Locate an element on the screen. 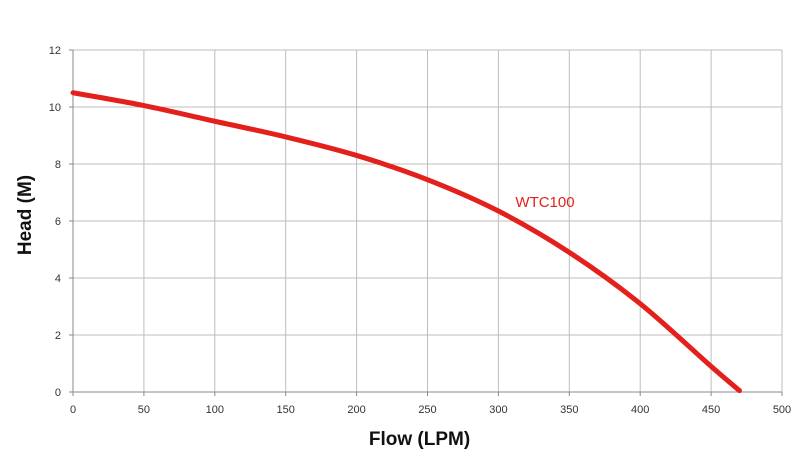 This screenshot has width=800, height=459. y-tick-label: 2 is located at coordinates (58, 336).